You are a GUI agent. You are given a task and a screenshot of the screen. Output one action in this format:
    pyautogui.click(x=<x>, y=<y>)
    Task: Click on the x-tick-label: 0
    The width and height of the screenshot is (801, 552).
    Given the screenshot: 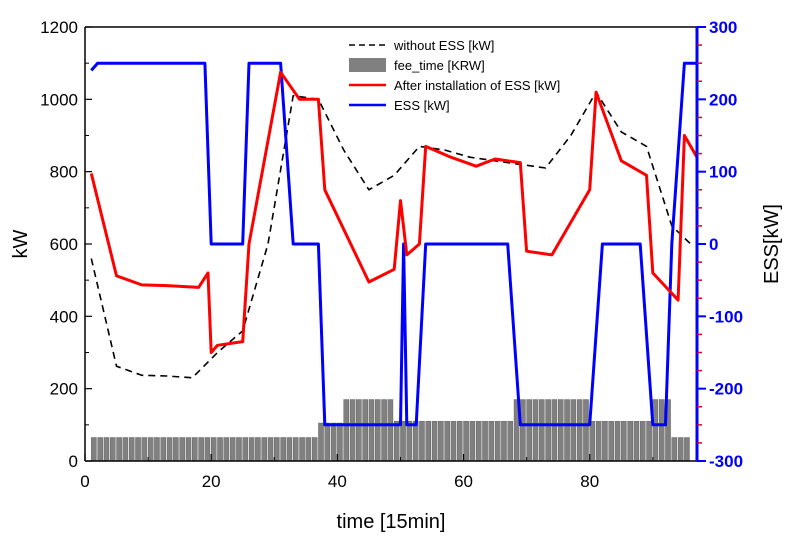 What is the action you would take?
    pyautogui.click(x=84, y=481)
    